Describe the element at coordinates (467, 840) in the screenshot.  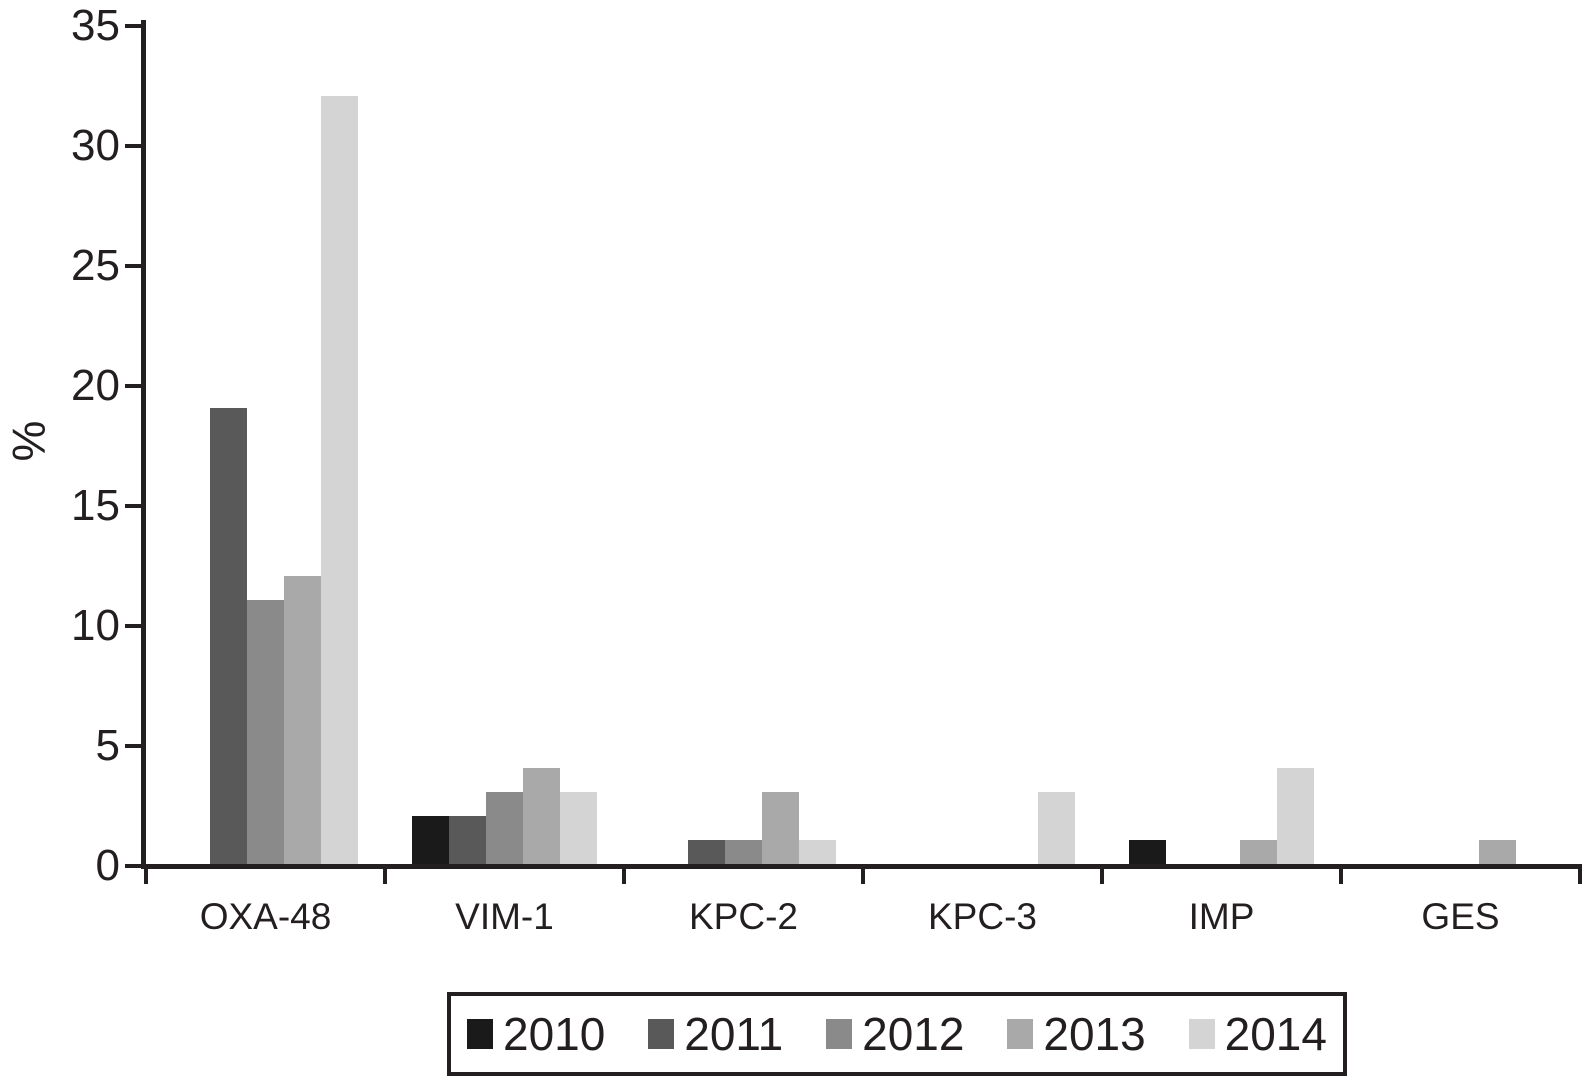
I see `bar-VIM-1-2011` at that location.